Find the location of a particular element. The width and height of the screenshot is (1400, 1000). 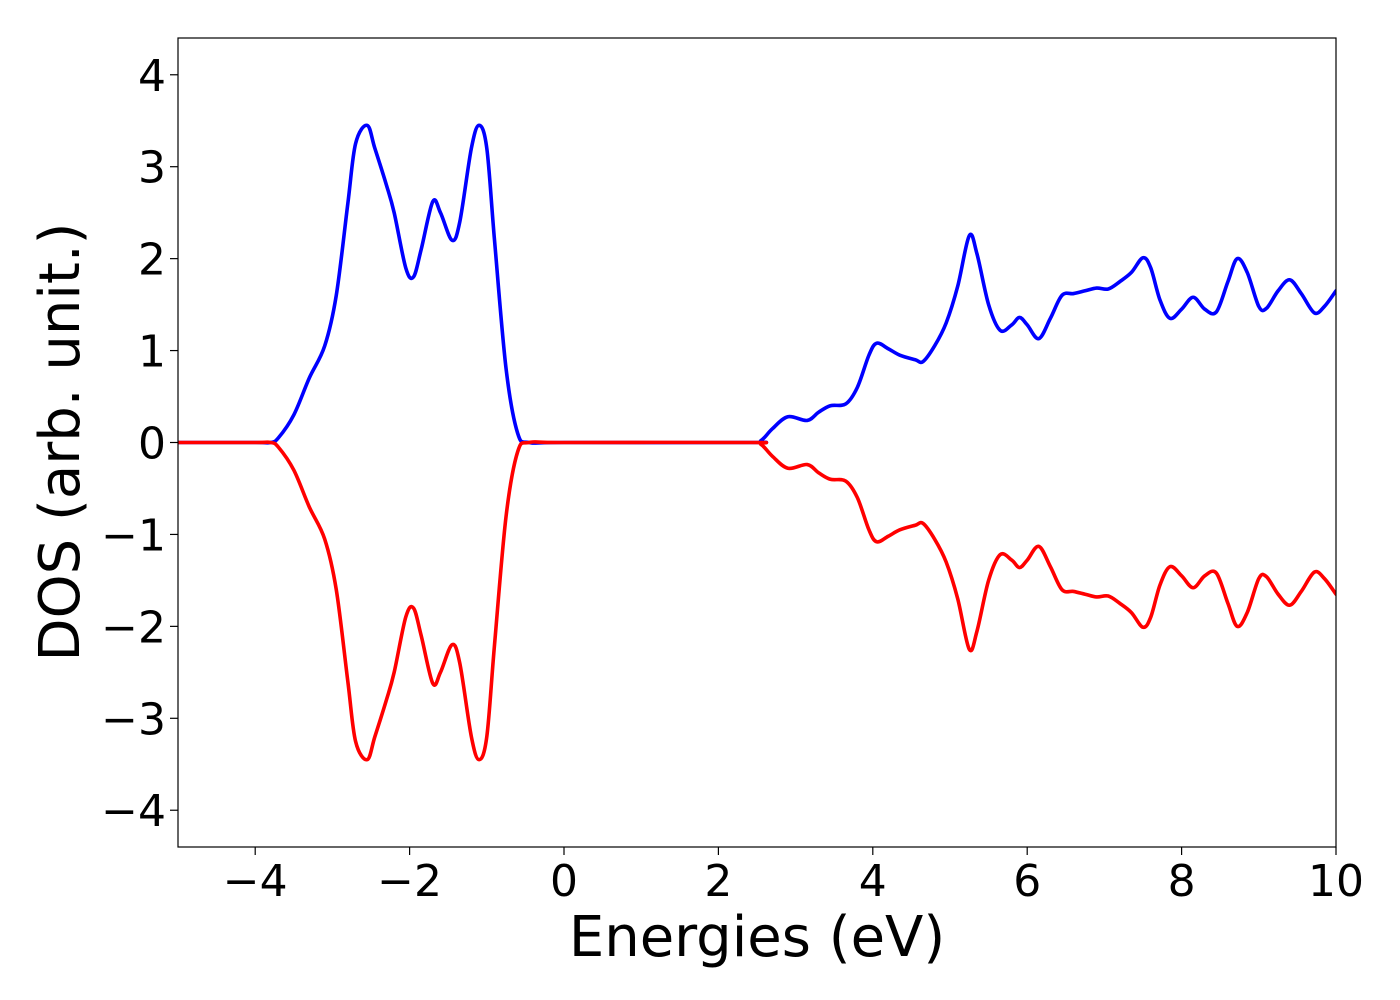

y-axis: −4 −3 −2 −1 0 1 2 3 4 is located at coordinates (139, 444).